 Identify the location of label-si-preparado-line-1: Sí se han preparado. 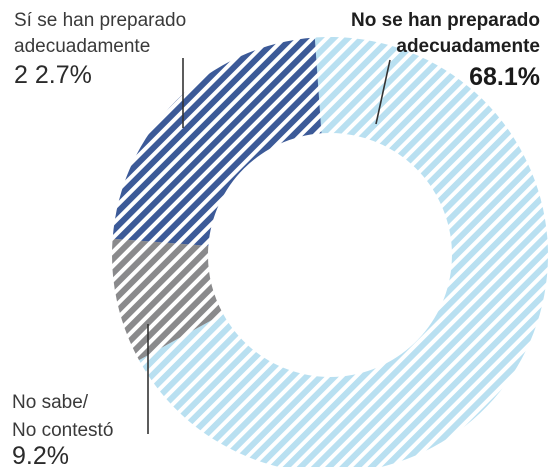
(100, 20).